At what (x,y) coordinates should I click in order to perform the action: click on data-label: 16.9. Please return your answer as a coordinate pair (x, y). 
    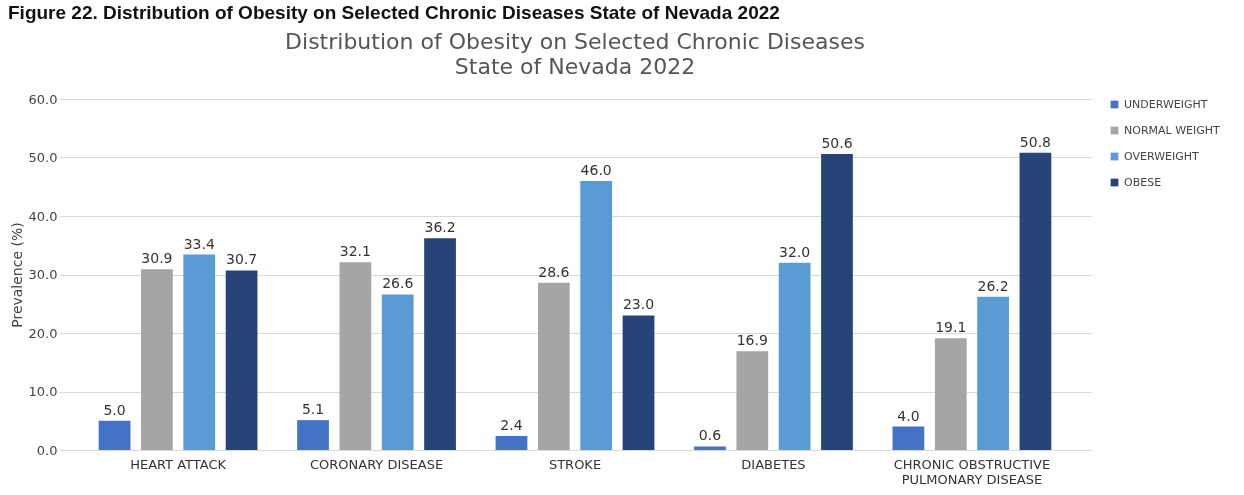
    Looking at the image, I should click on (752, 340).